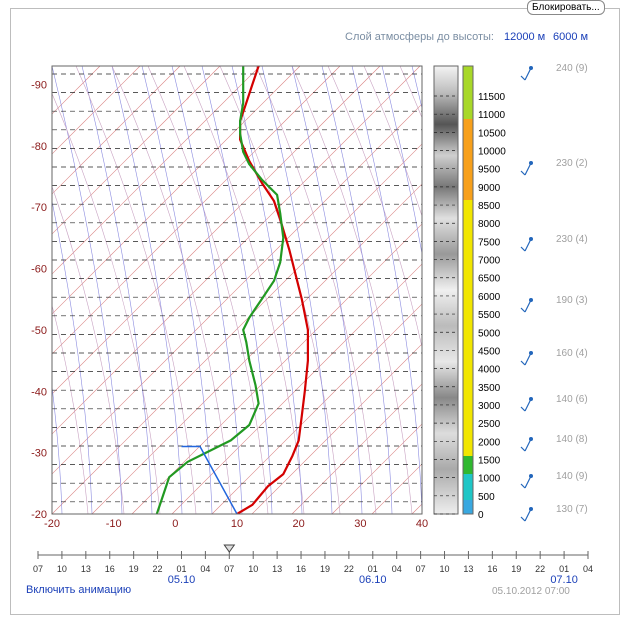  Describe the element at coordinates (489, 170) in the screenshot. I see `color-scale-label: 9500` at that location.